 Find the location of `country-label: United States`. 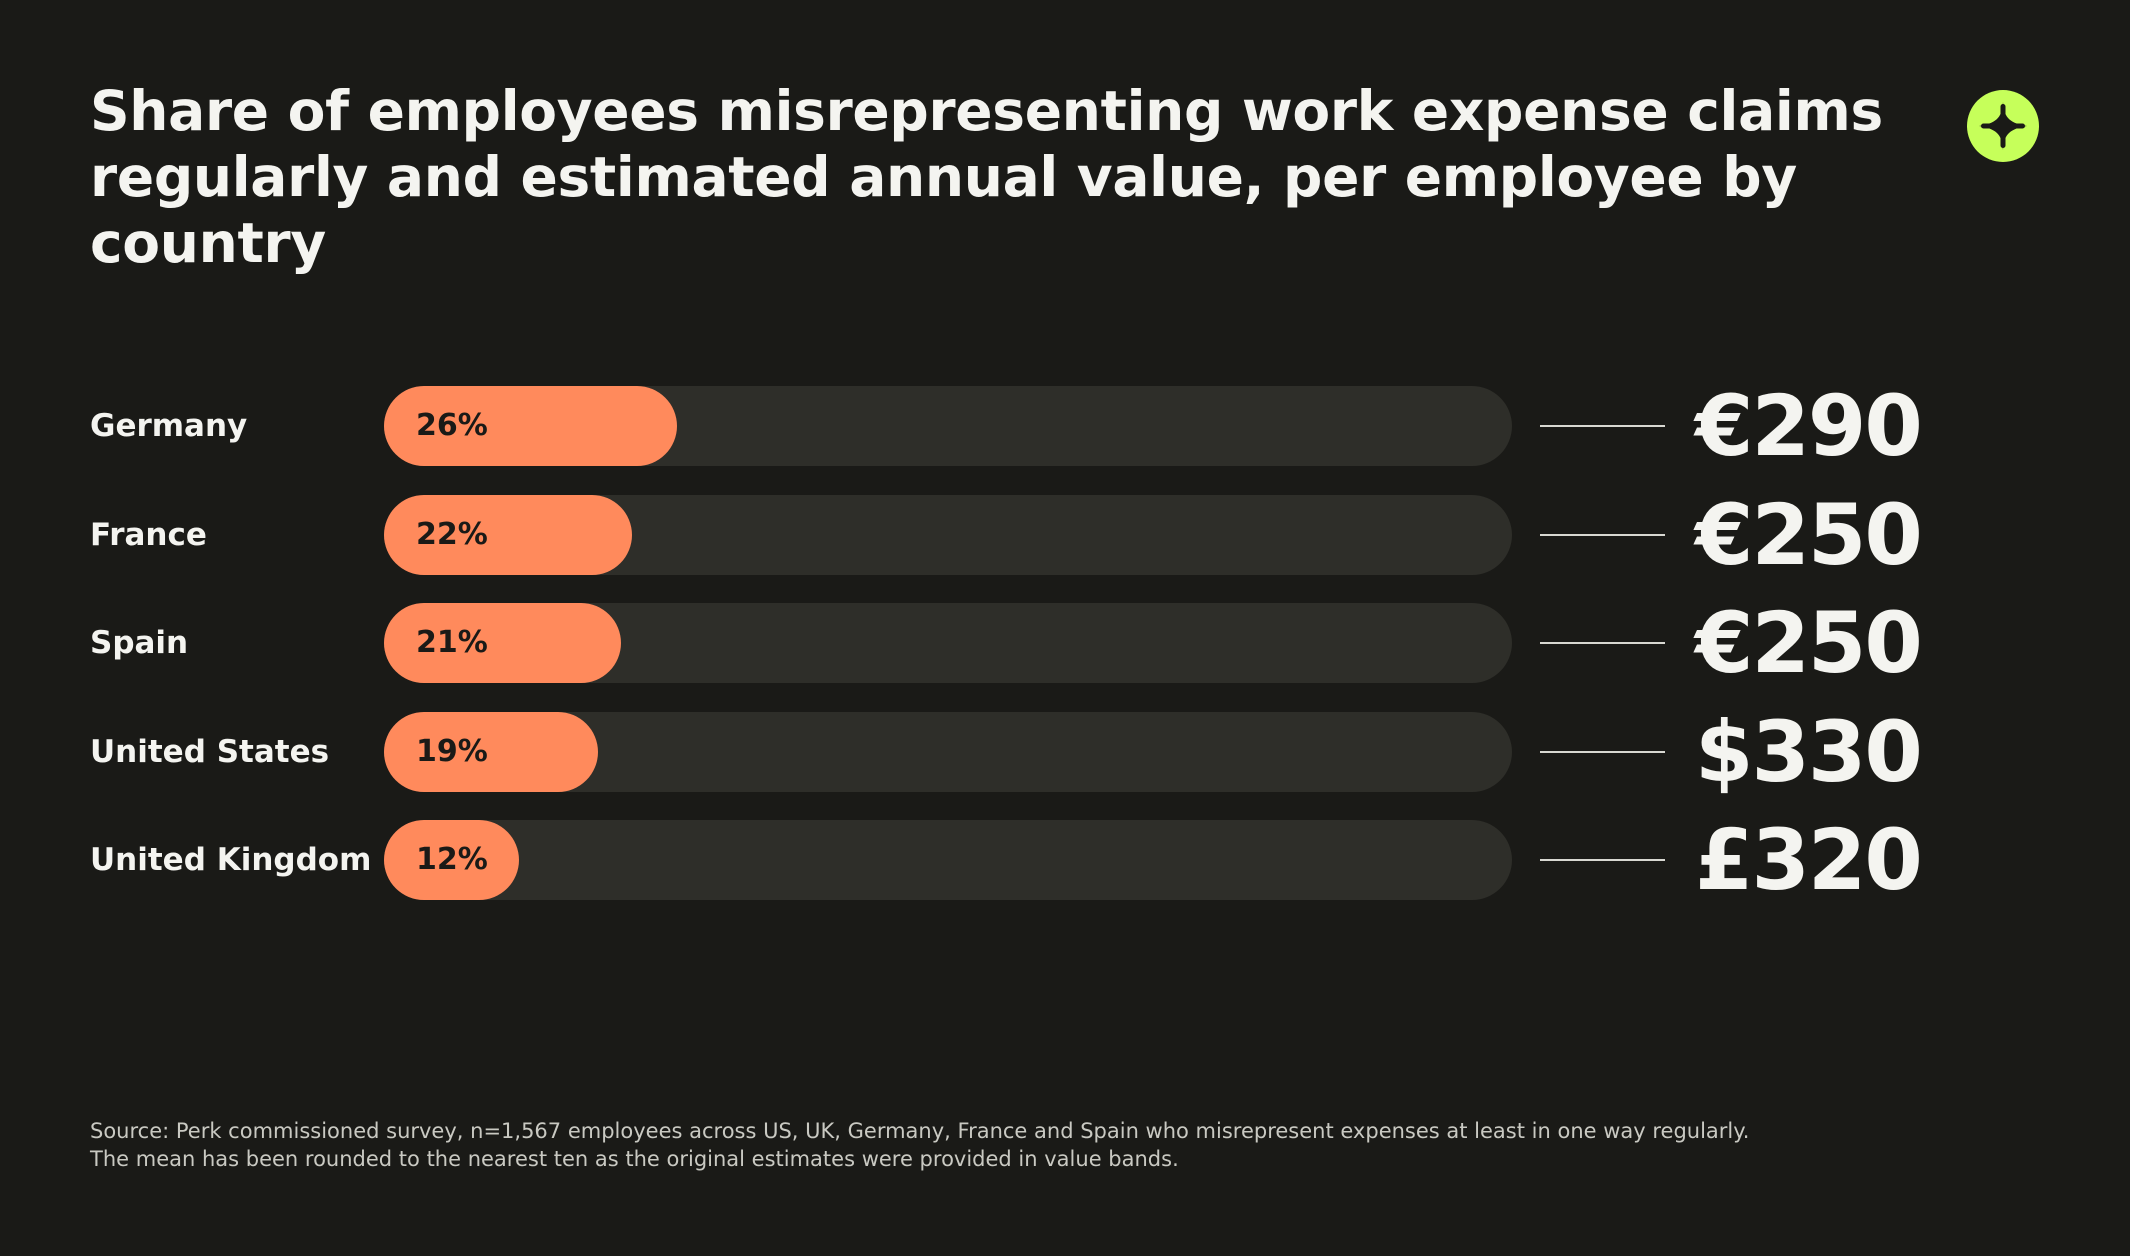

country-label: United States is located at coordinates (210, 752).